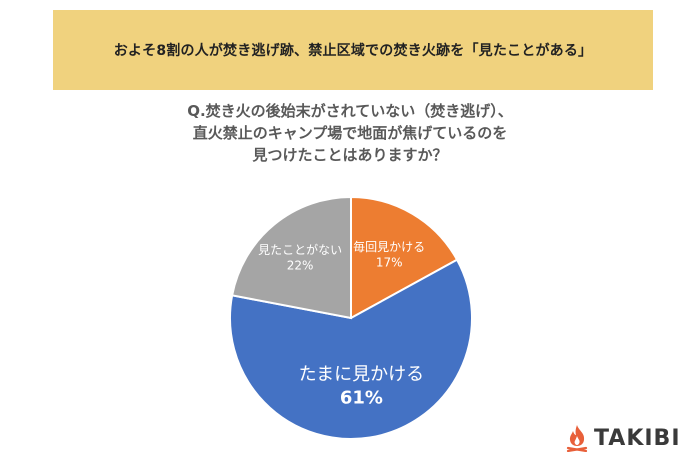 This screenshot has width=700, height=465. What do you see at coordinates (300, 249) in the screenshot?
I see `slice-label-3: 見たことがない` at bounding box center [300, 249].